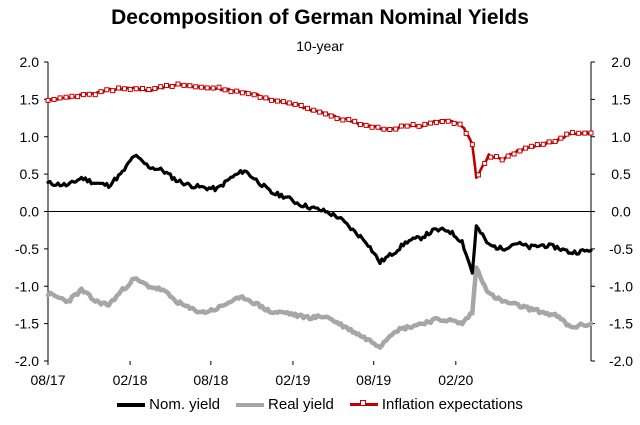  I want to click on y-tick-label-right: 1.5, so click(621, 99).